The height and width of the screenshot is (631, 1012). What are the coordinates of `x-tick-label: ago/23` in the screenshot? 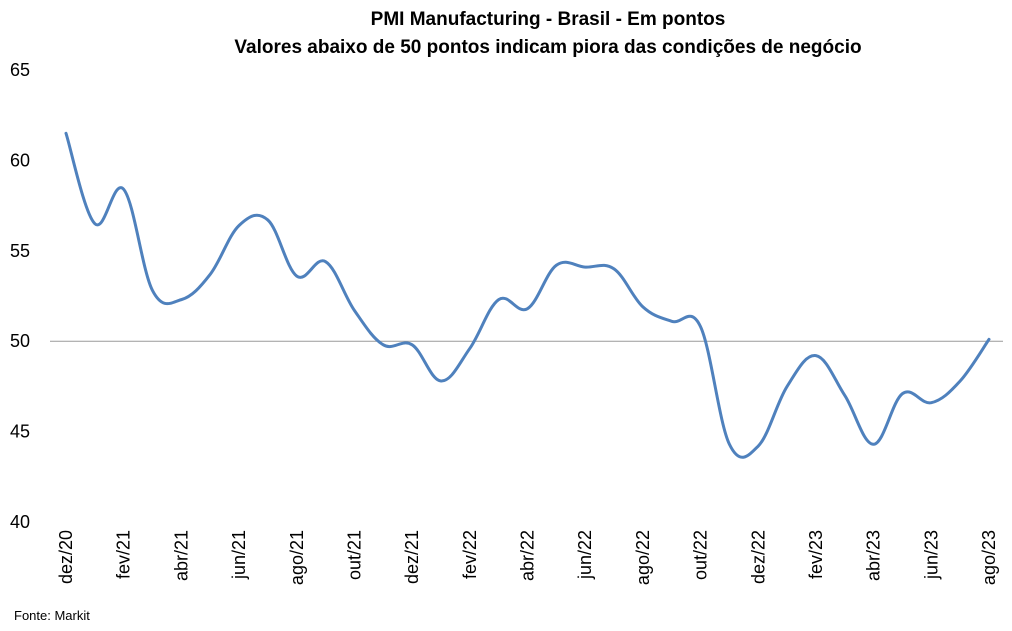 It's located at (989, 557).